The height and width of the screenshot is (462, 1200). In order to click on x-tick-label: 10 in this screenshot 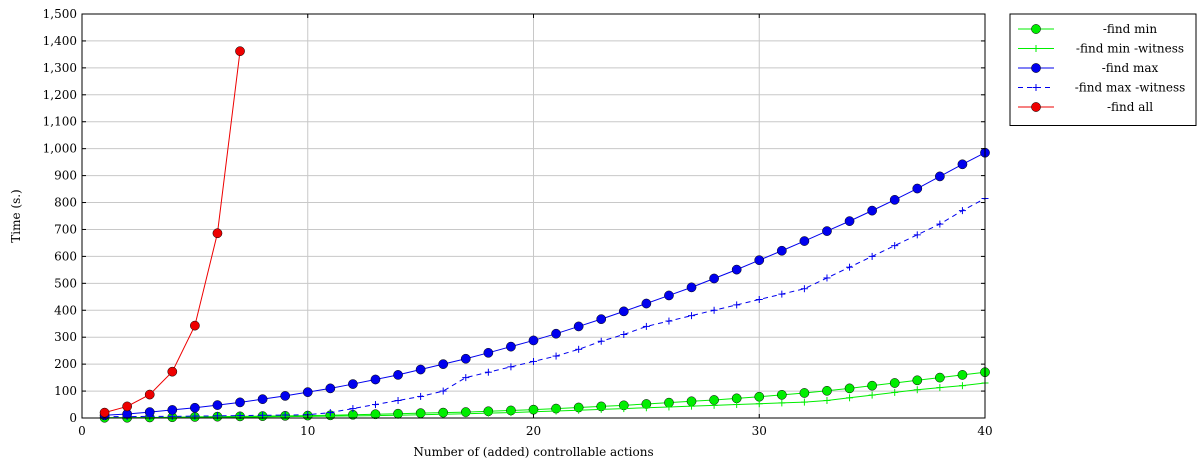, I will do `click(307, 431)`.